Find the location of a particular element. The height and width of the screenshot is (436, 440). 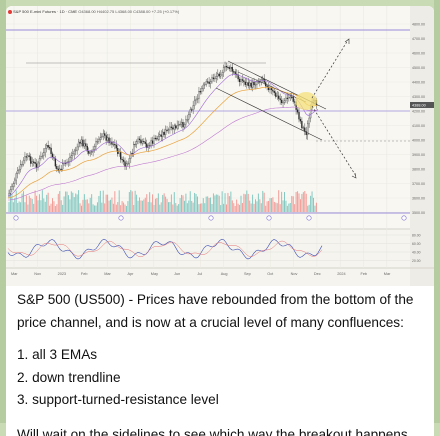

price-tick-label: 4200.00 is located at coordinates (418, 112).